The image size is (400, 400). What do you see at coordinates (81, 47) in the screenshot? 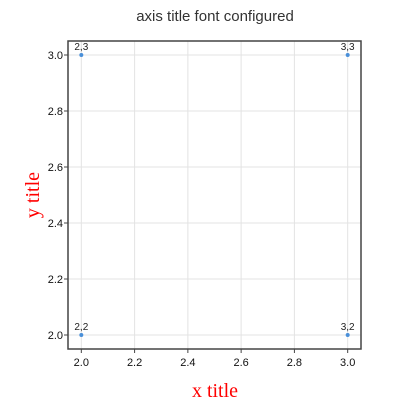
I see `data-label: 2,3` at bounding box center [81, 47].